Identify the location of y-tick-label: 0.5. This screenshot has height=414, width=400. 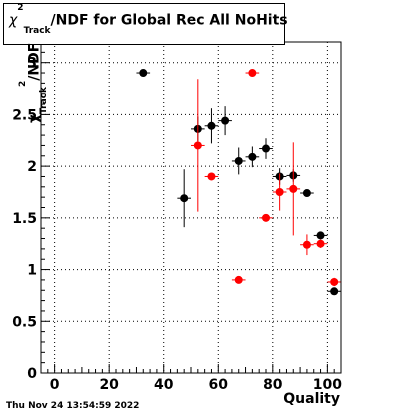
(24, 322).